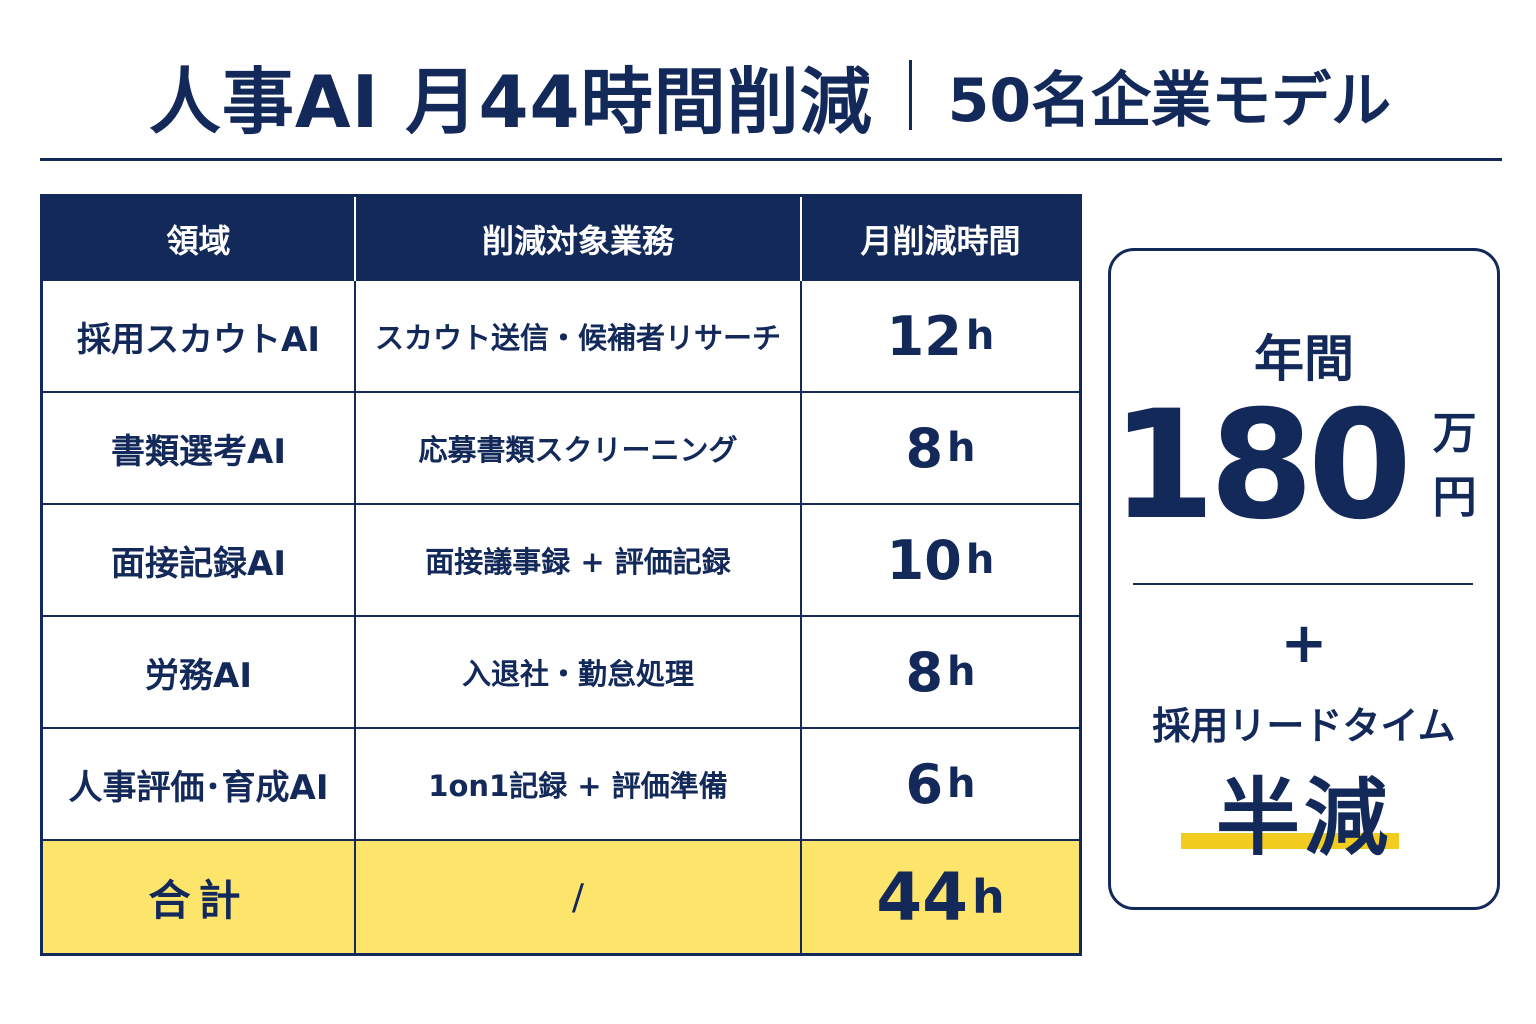  I want to click on row-area: 人事評価･育成AI, so click(199, 785).